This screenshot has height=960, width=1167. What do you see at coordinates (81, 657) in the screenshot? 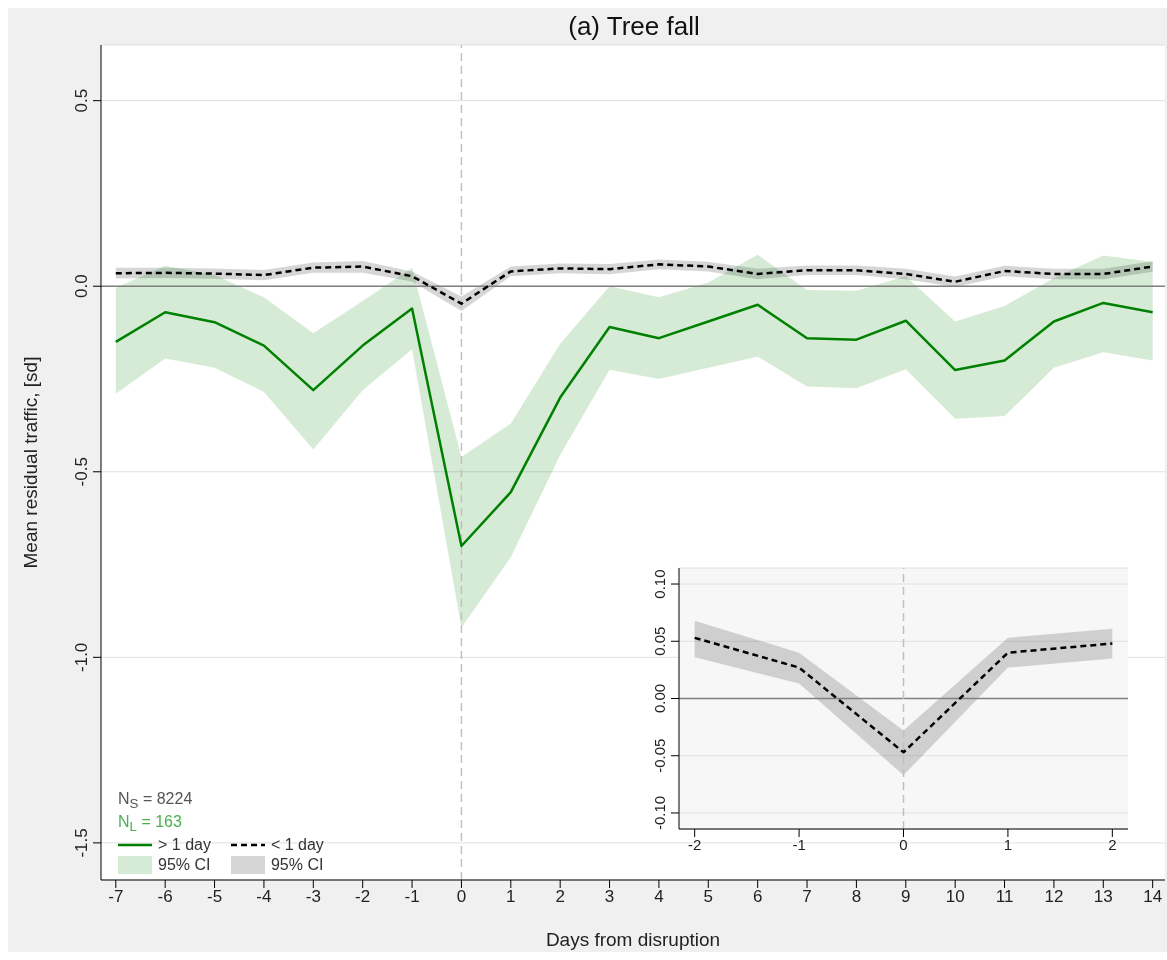
I see `y-tick-label: -1.0` at bounding box center [81, 657].